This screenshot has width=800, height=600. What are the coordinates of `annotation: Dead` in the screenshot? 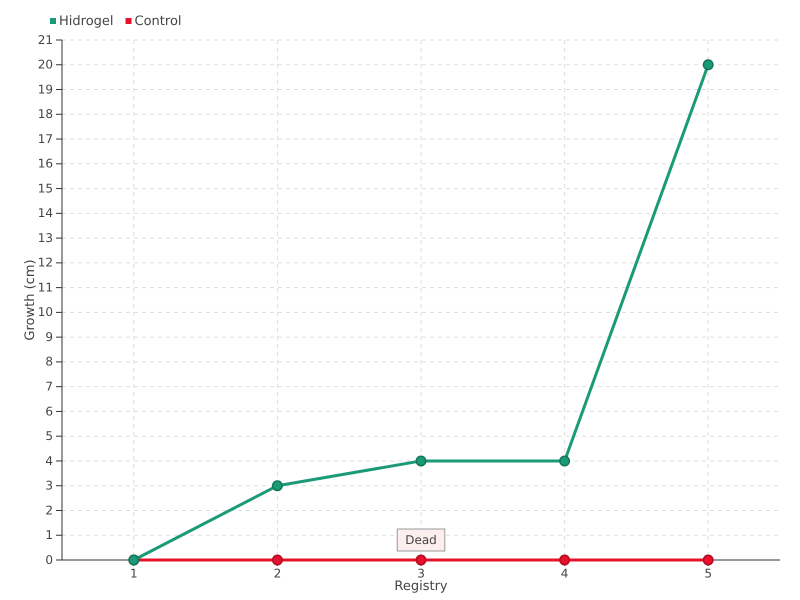 It's located at (421, 540).